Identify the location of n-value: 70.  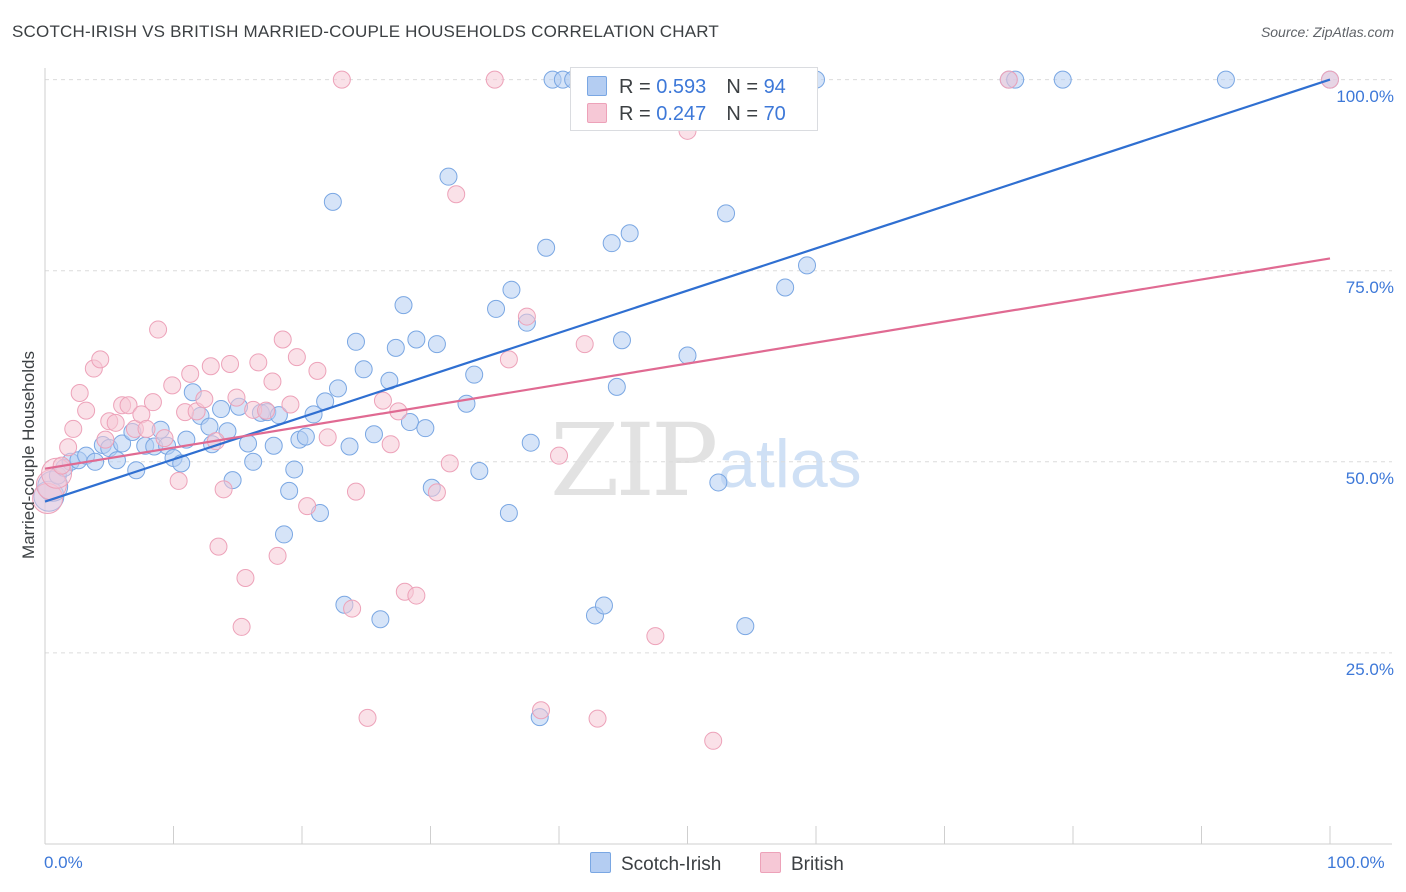
(774, 114).